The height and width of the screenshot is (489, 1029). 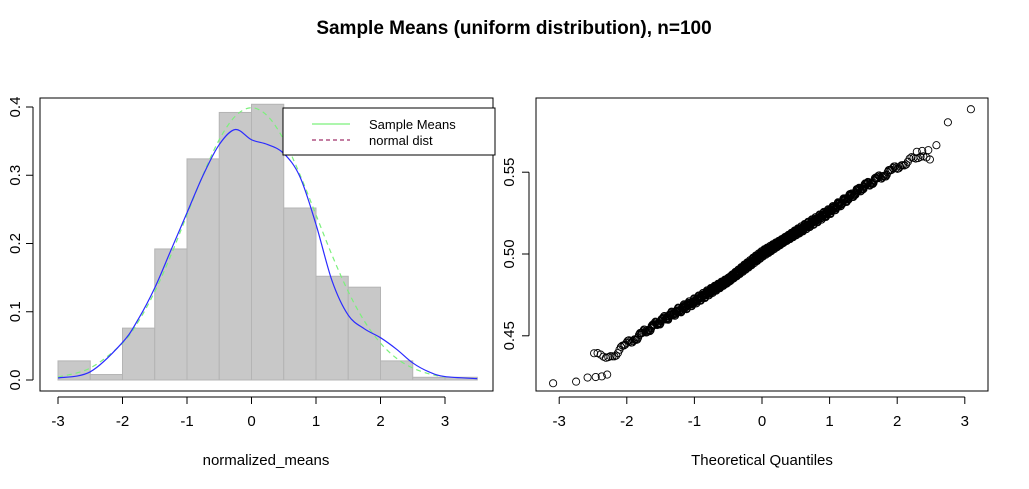 I want to click on histogram-legend: Sample Means normal dist, so click(x=389, y=131).